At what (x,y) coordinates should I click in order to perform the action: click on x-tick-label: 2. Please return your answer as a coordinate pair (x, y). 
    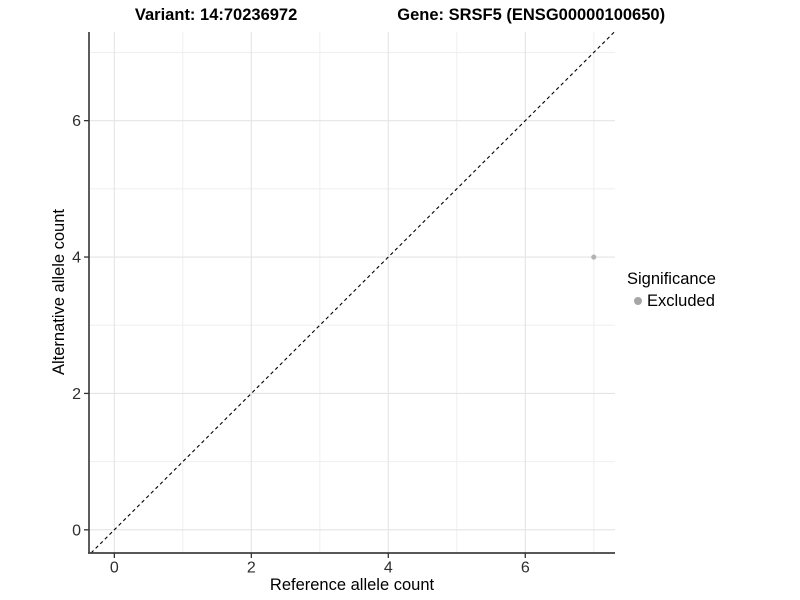
    Looking at the image, I should click on (251, 568).